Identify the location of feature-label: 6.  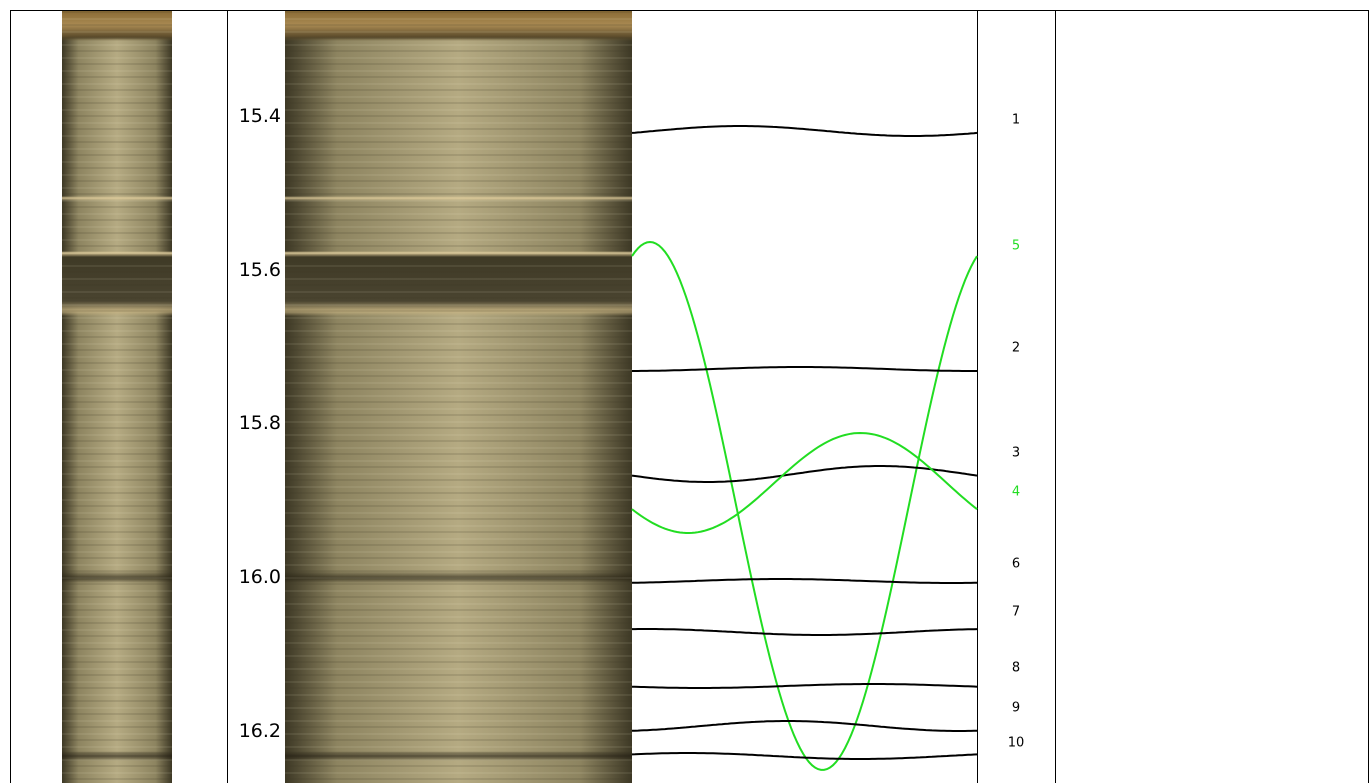
(1016, 564).